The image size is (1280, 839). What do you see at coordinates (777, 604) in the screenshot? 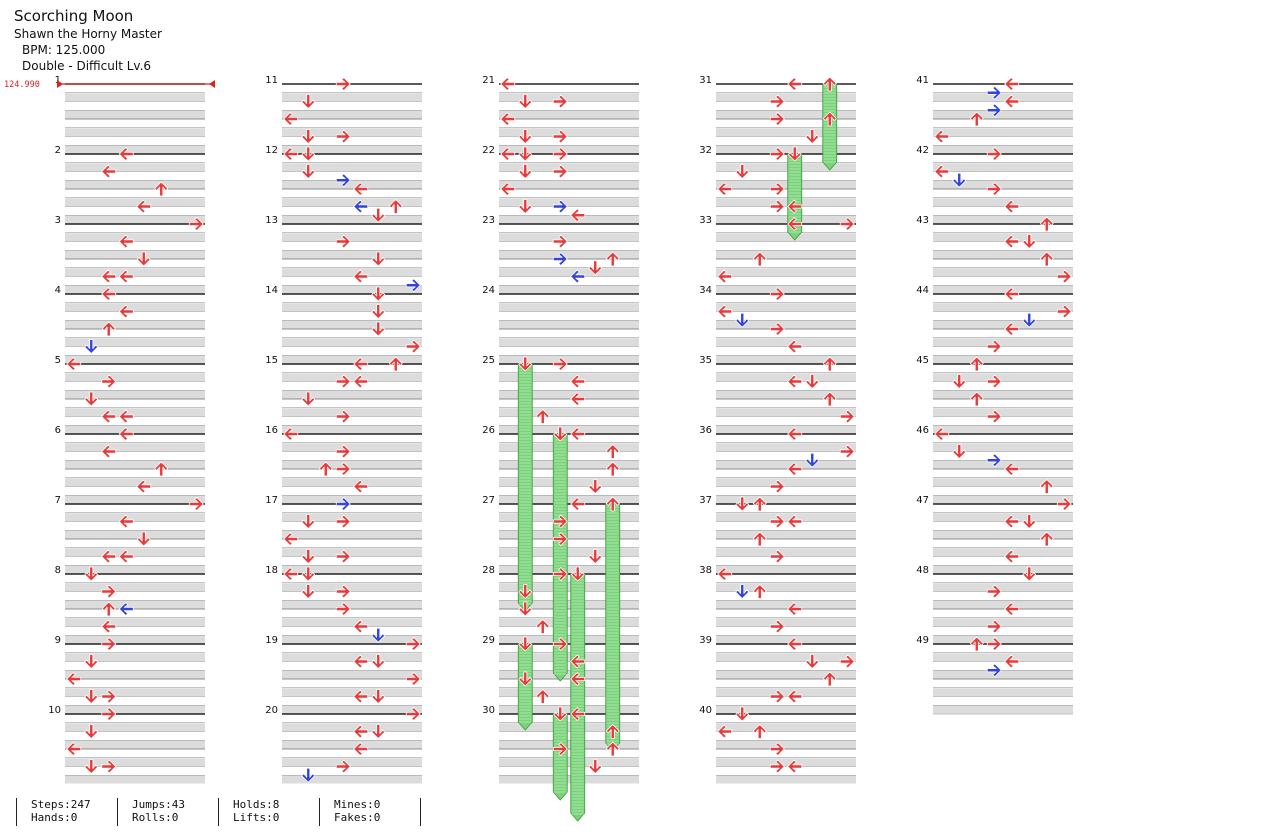
I see `measure-38: 38` at bounding box center [777, 604].